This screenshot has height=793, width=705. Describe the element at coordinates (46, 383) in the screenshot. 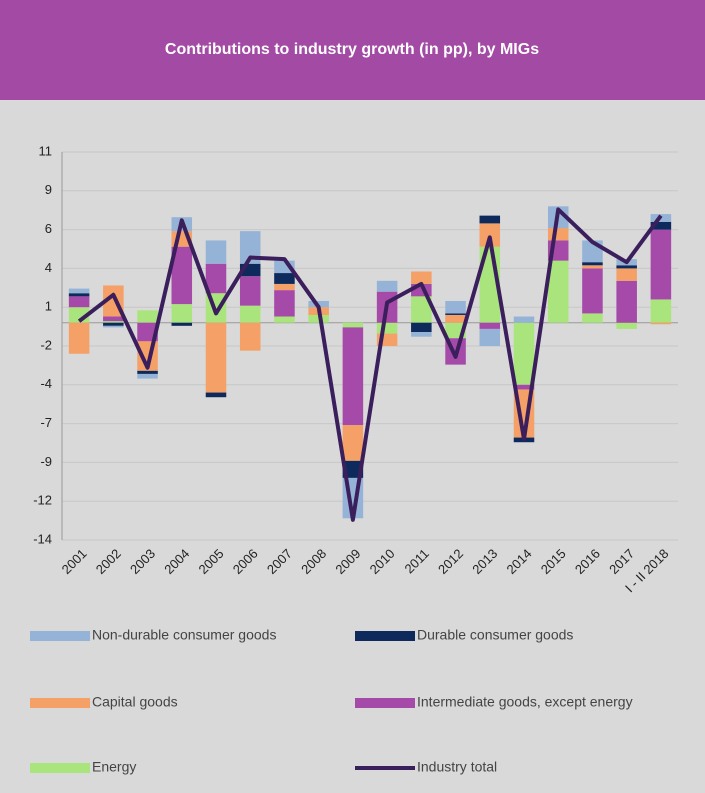

I see `y-tick-label: -4` at that location.